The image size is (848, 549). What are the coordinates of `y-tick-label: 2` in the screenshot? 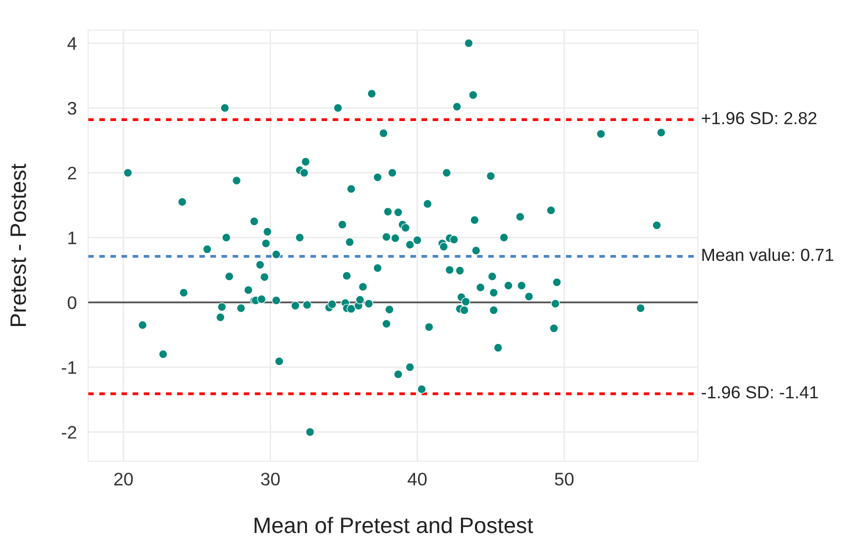 It's located at (72, 173).